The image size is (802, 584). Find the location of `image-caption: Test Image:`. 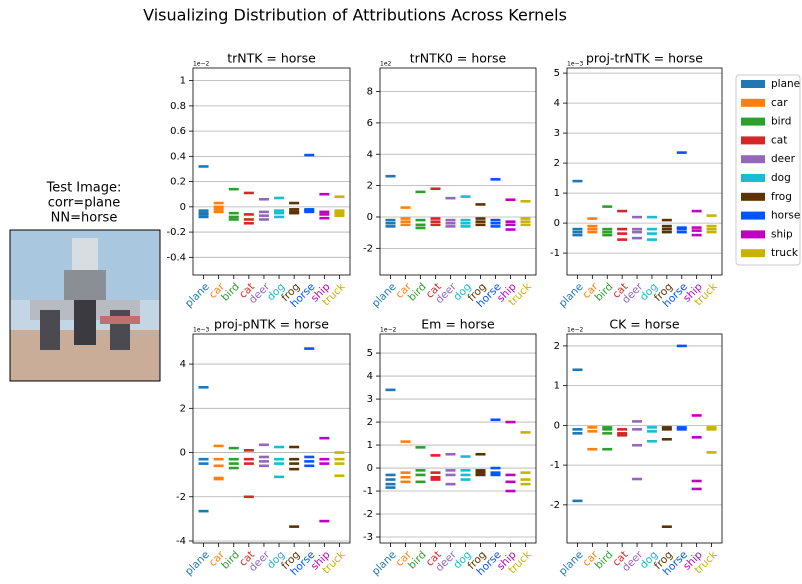

image-caption: Test Image: is located at coordinates (84, 188).